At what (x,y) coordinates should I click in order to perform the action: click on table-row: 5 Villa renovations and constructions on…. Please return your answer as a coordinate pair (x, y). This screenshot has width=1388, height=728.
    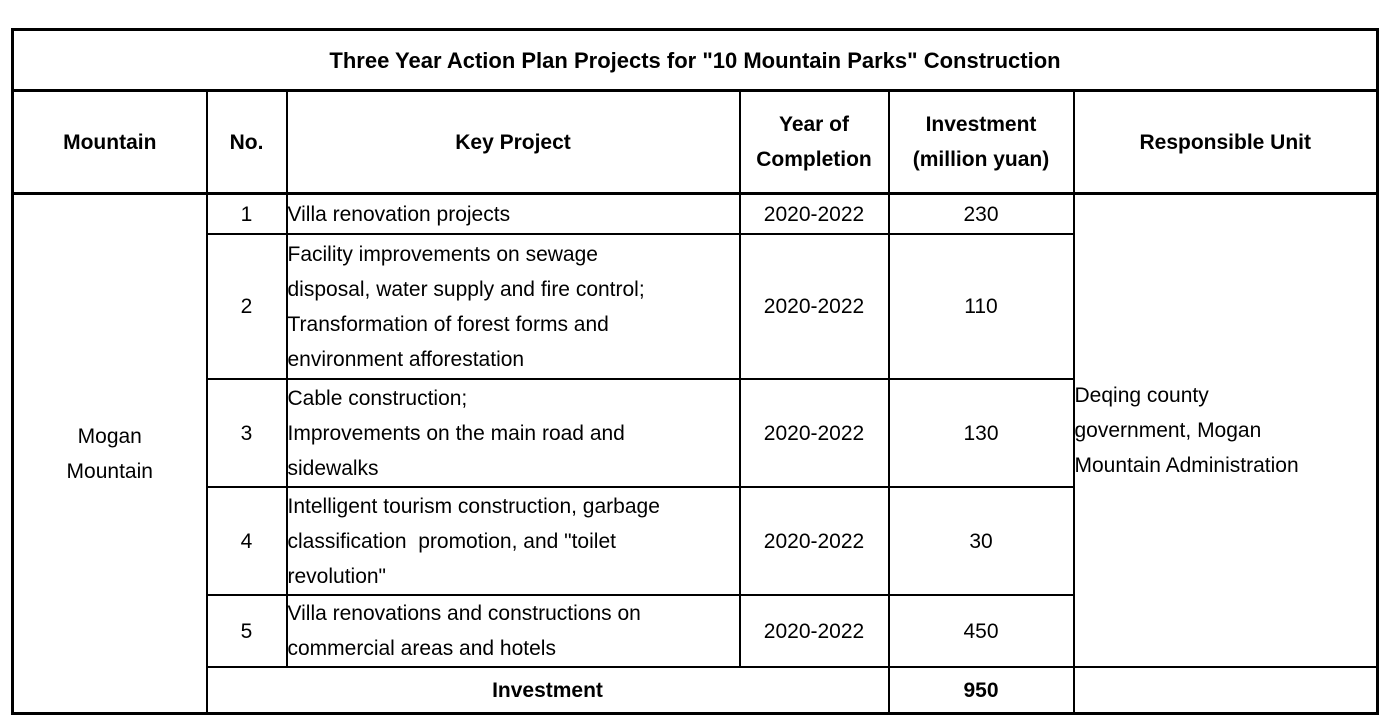
    Looking at the image, I should click on (695, 631).